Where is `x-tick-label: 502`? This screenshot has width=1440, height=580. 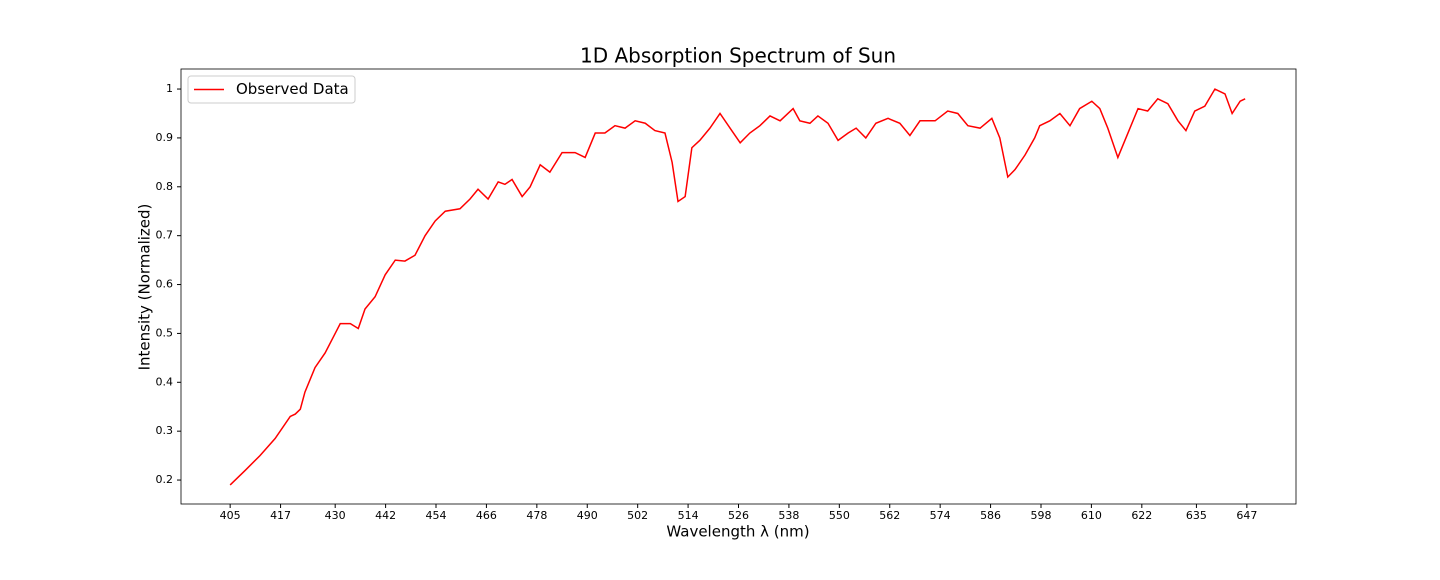
x-tick-label: 502 is located at coordinates (637, 515).